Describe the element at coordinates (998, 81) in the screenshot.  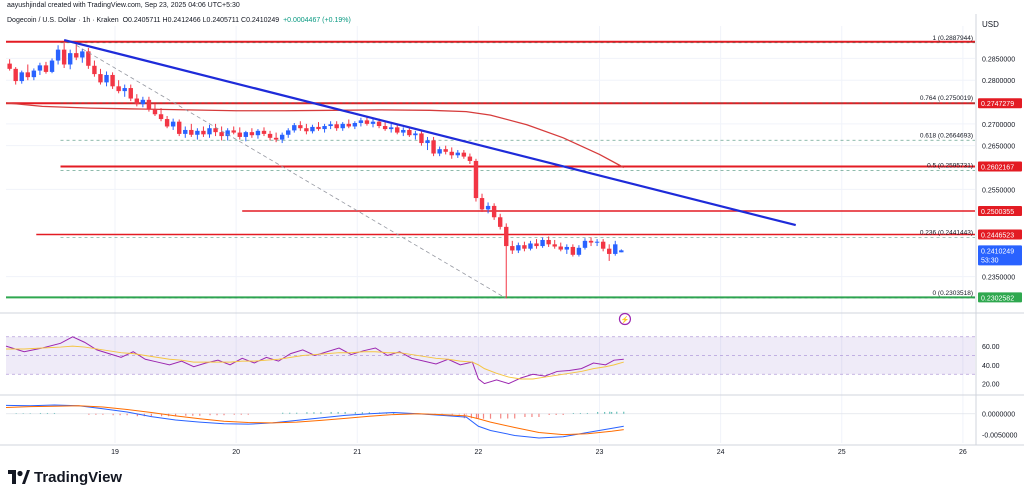
I see `price-tick-label: 0.2800000` at that location.